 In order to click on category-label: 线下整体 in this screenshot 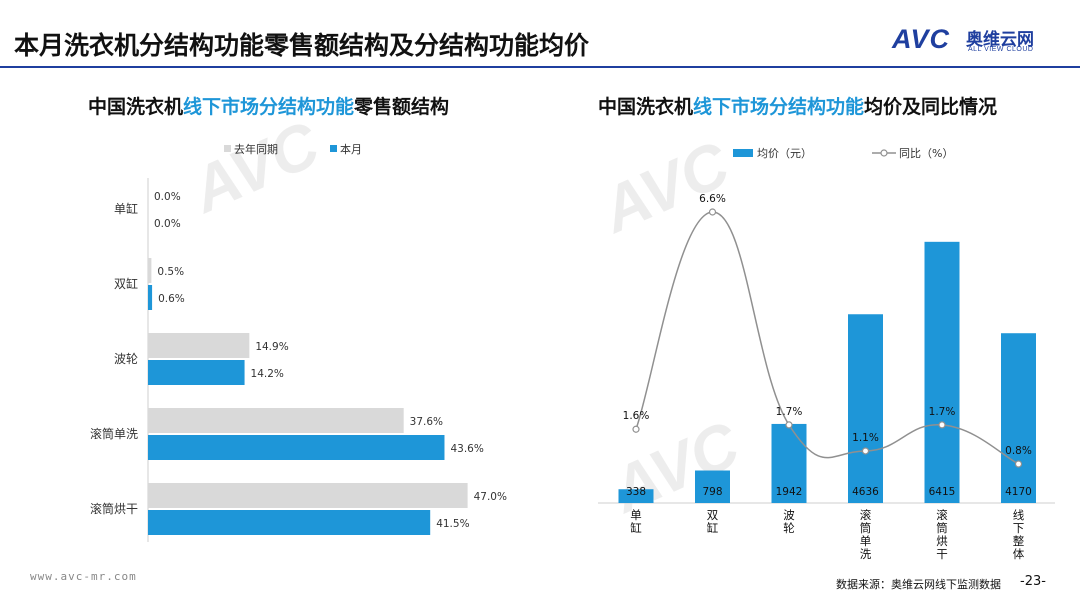, I will do `click(1019, 534)`.